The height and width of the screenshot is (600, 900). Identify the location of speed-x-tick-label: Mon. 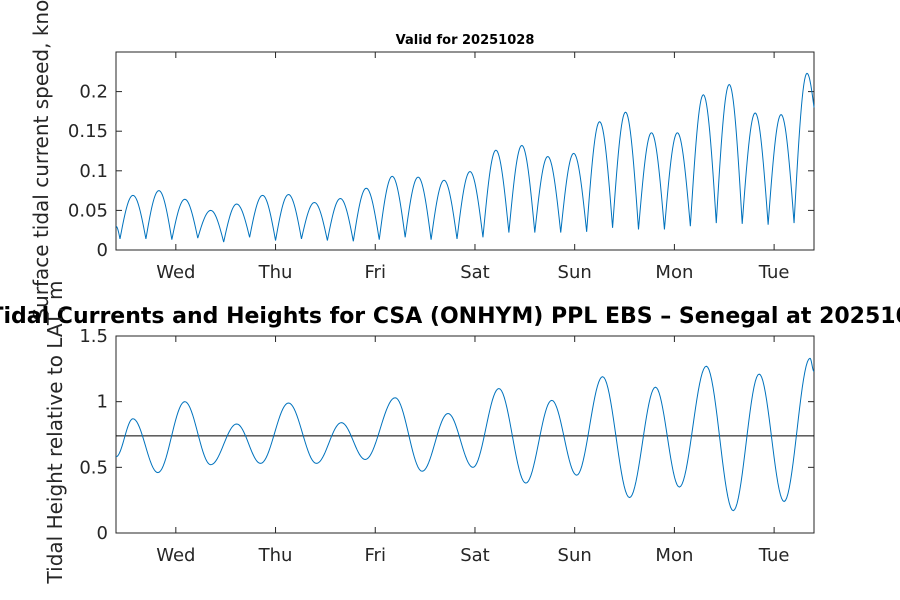
(674, 272).